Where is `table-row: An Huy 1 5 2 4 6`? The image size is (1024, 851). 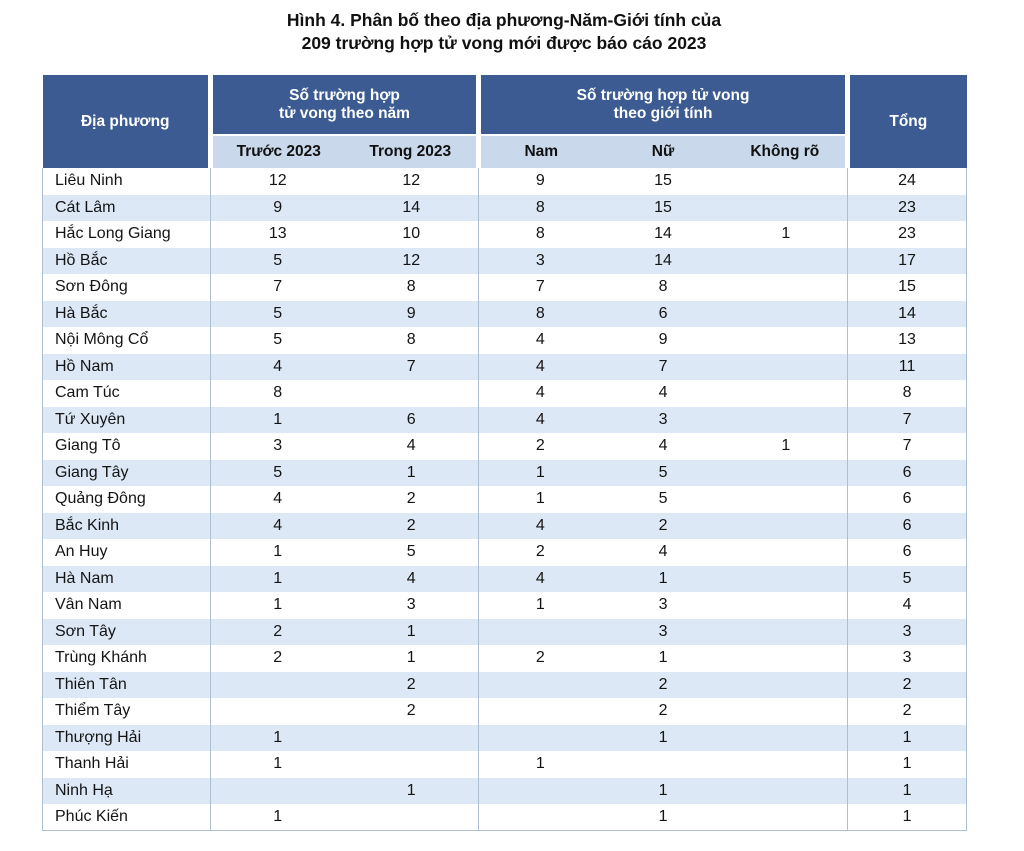 table-row: An Huy 1 5 2 4 6 is located at coordinates (505, 552).